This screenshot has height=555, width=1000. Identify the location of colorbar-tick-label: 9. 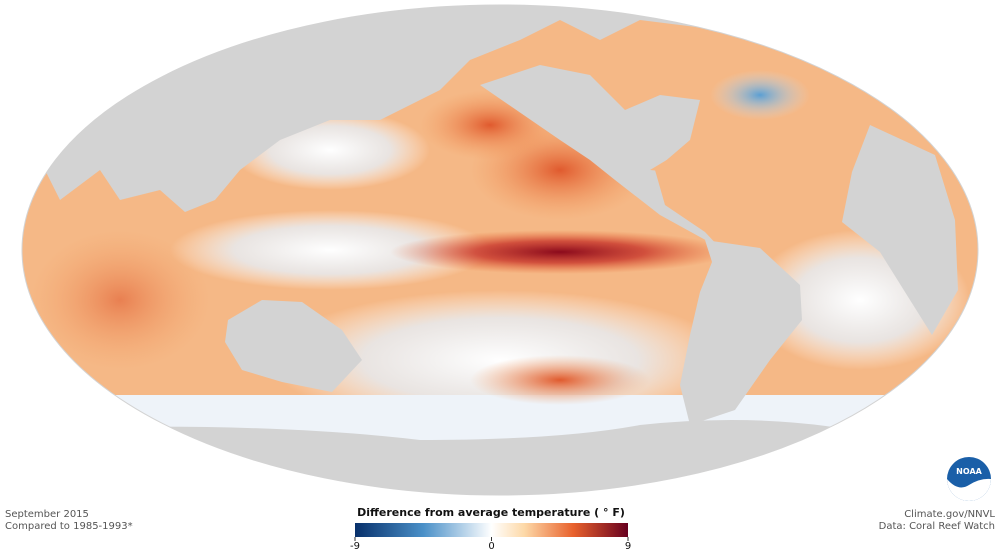
(628, 546).